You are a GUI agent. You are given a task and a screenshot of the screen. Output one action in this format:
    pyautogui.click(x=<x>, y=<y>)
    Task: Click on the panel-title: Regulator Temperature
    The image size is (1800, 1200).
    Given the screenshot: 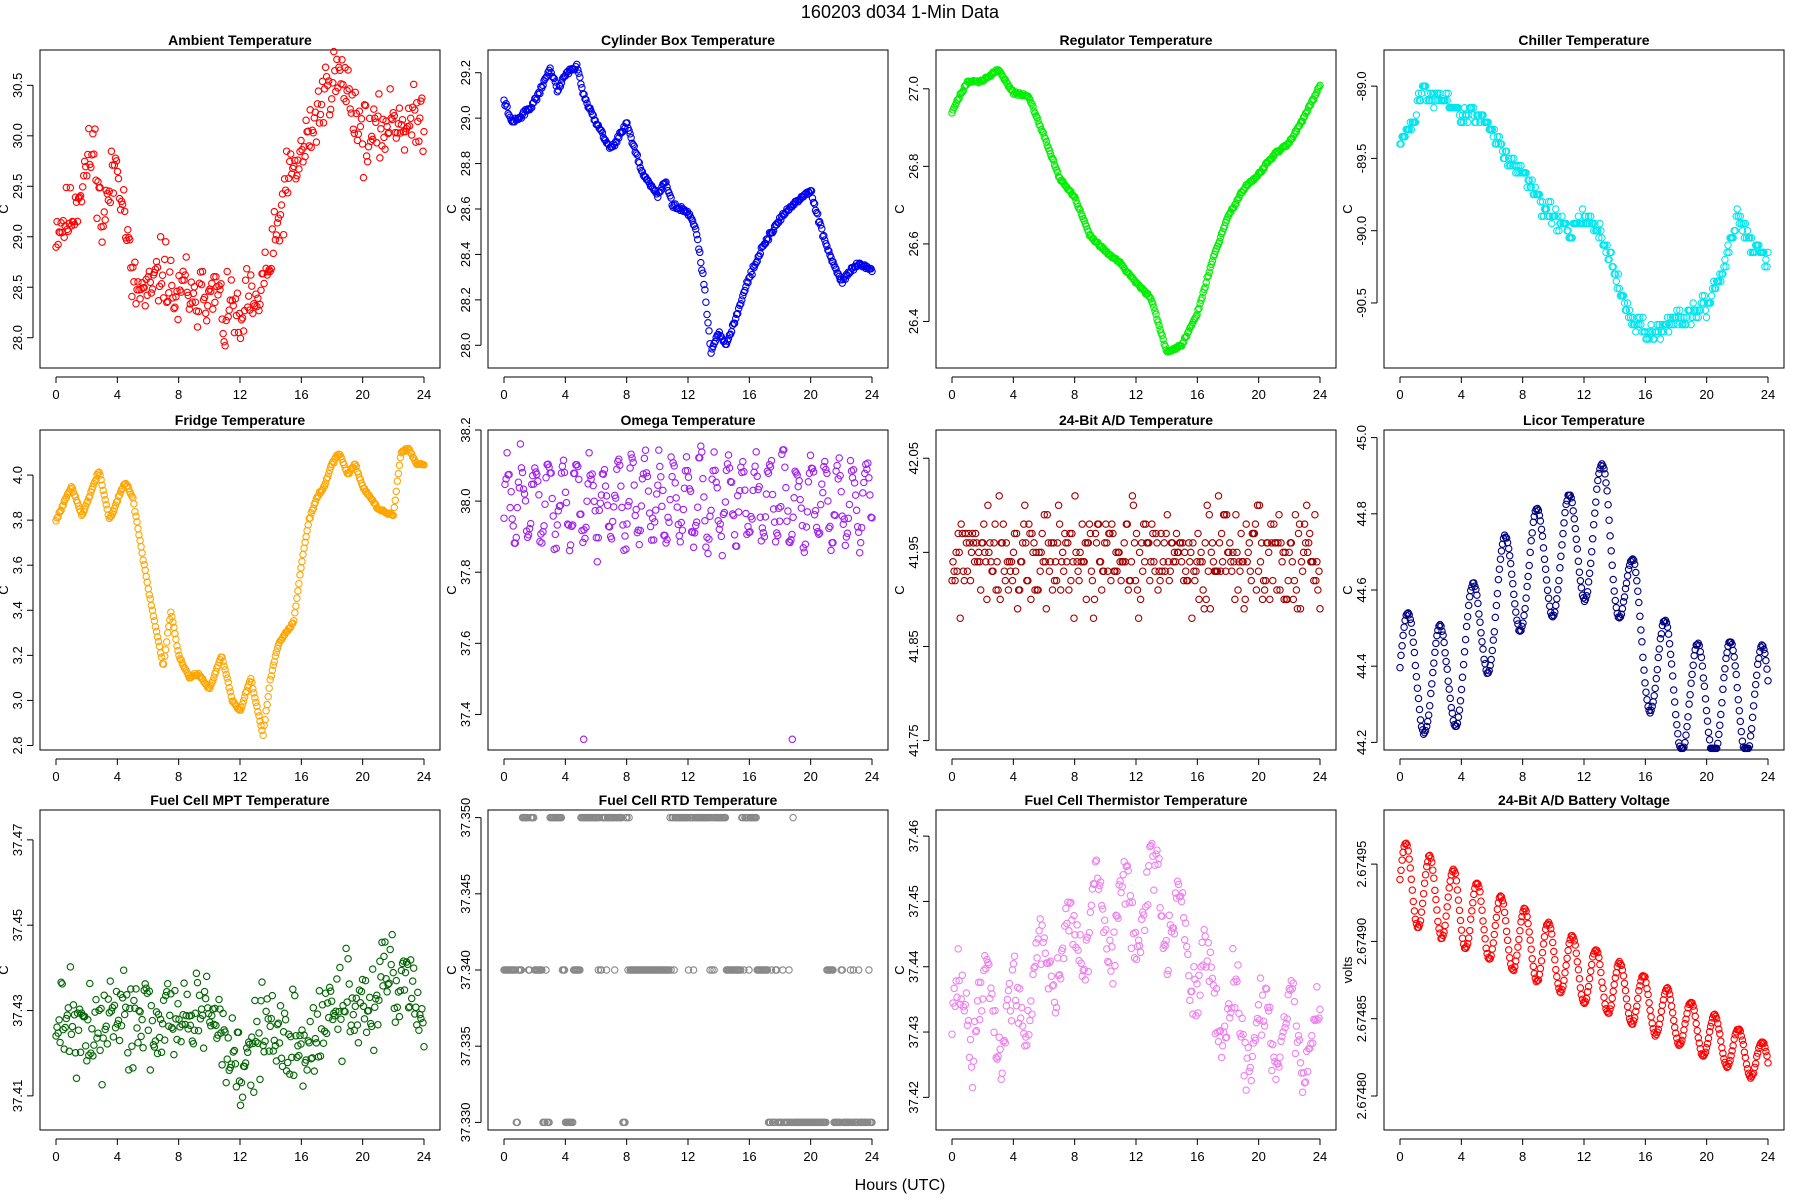 What is the action you would take?
    pyautogui.click(x=1136, y=40)
    